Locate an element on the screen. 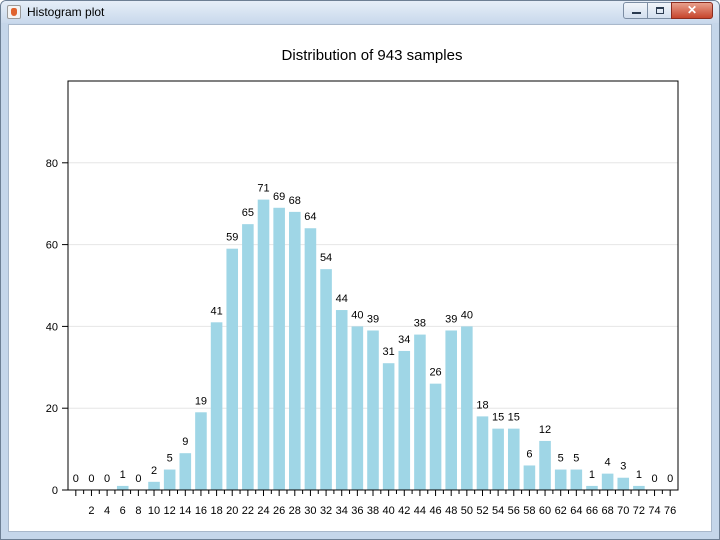  y-axis: 0 20 40 60 80 is located at coordinates (57, 327).